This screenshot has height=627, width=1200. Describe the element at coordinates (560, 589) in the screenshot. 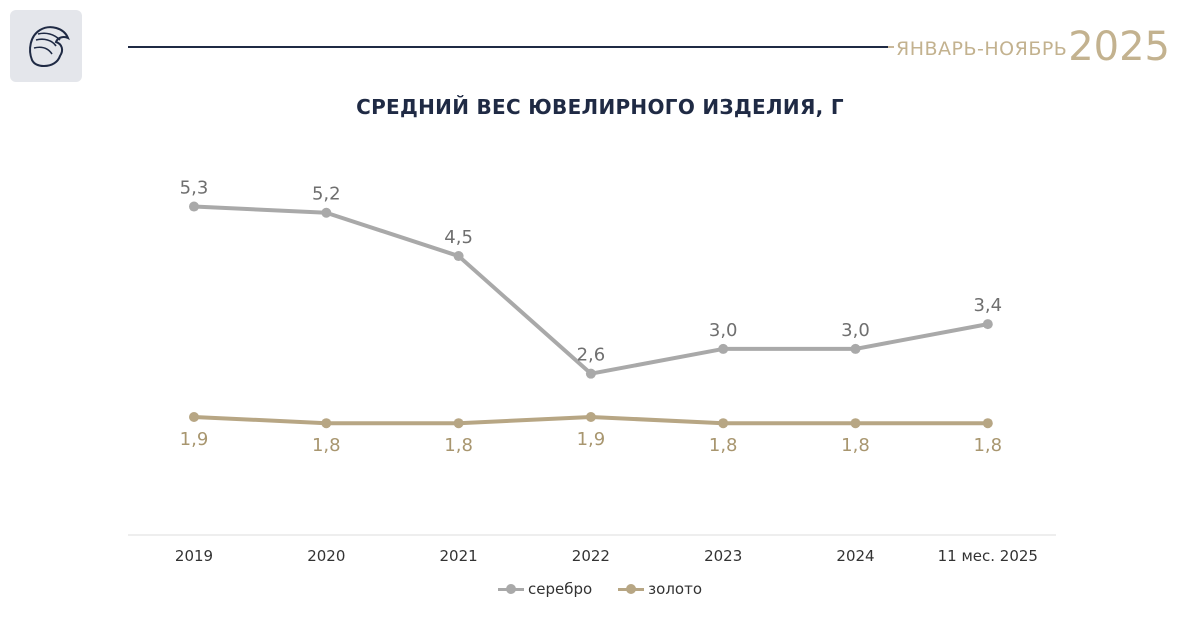

I see `legend-label-silver: серебро` at that location.